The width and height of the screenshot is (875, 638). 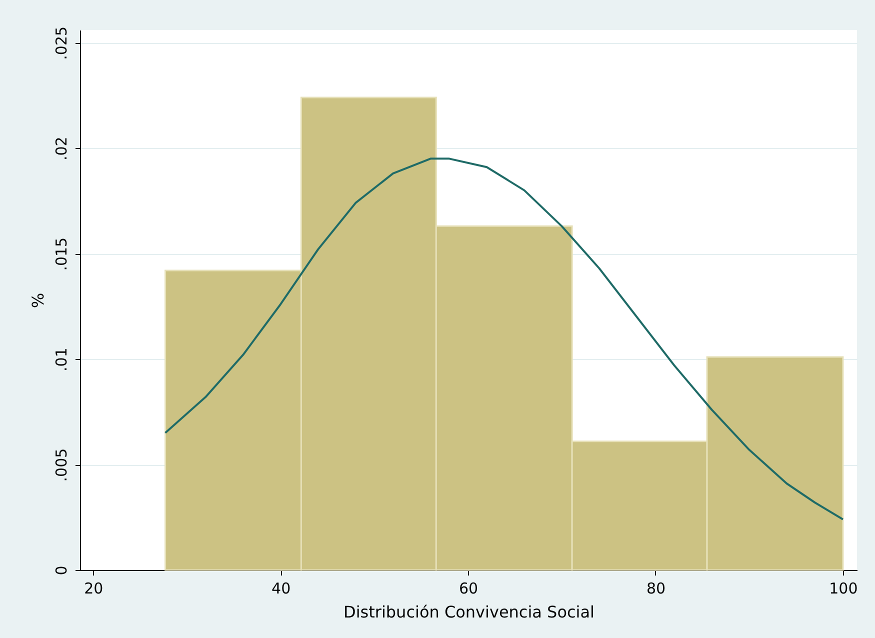 I want to click on x-tick-label: 80, so click(x=656, y=589).